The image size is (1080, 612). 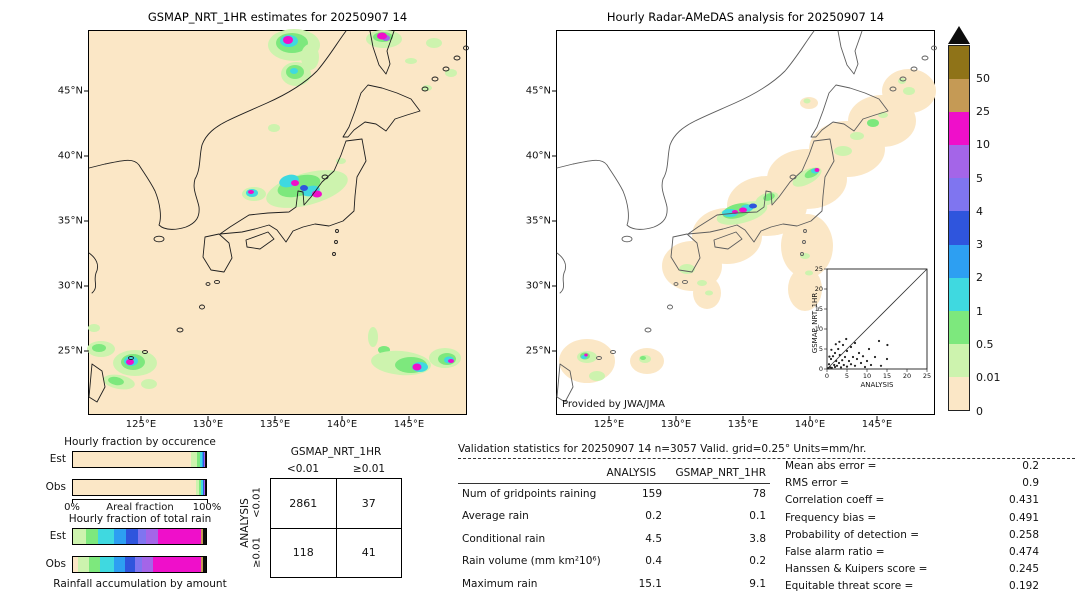 I want to click on validation-stat: Equitable threat score = 0.192, so click(x=913, y=588).